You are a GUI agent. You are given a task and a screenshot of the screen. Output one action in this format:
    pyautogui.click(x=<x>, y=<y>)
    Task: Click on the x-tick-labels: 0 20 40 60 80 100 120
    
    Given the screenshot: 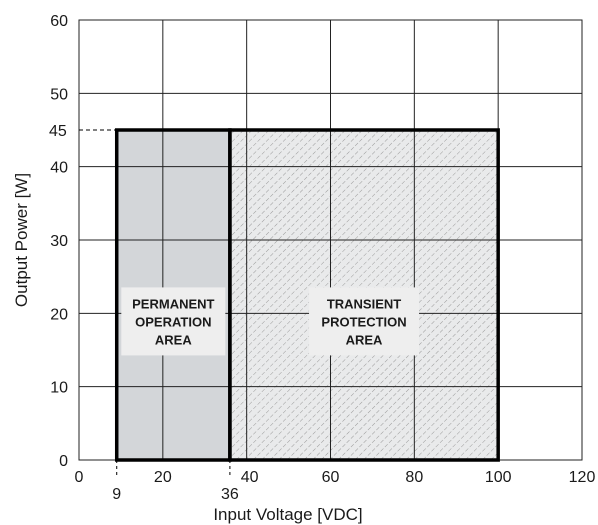 What is the action you would take?
    pyautogui.click(x=335, y=477)
    